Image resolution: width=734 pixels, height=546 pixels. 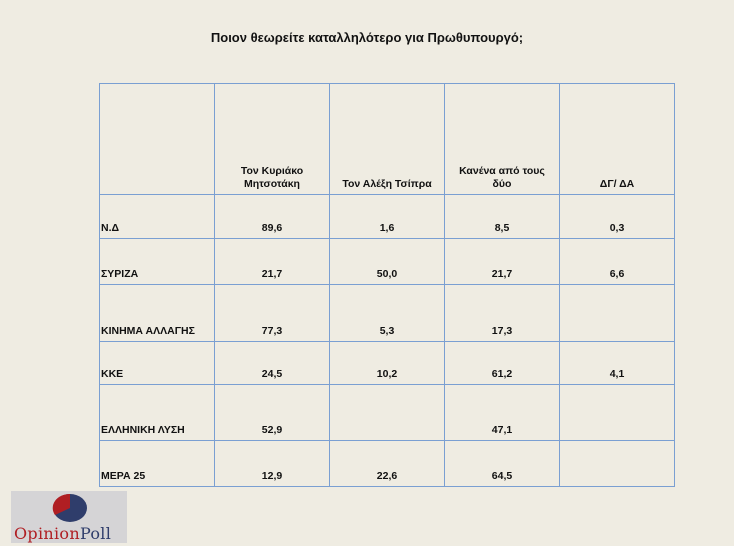 I want to click on cell: 17,3, so click(x=502, y=313).